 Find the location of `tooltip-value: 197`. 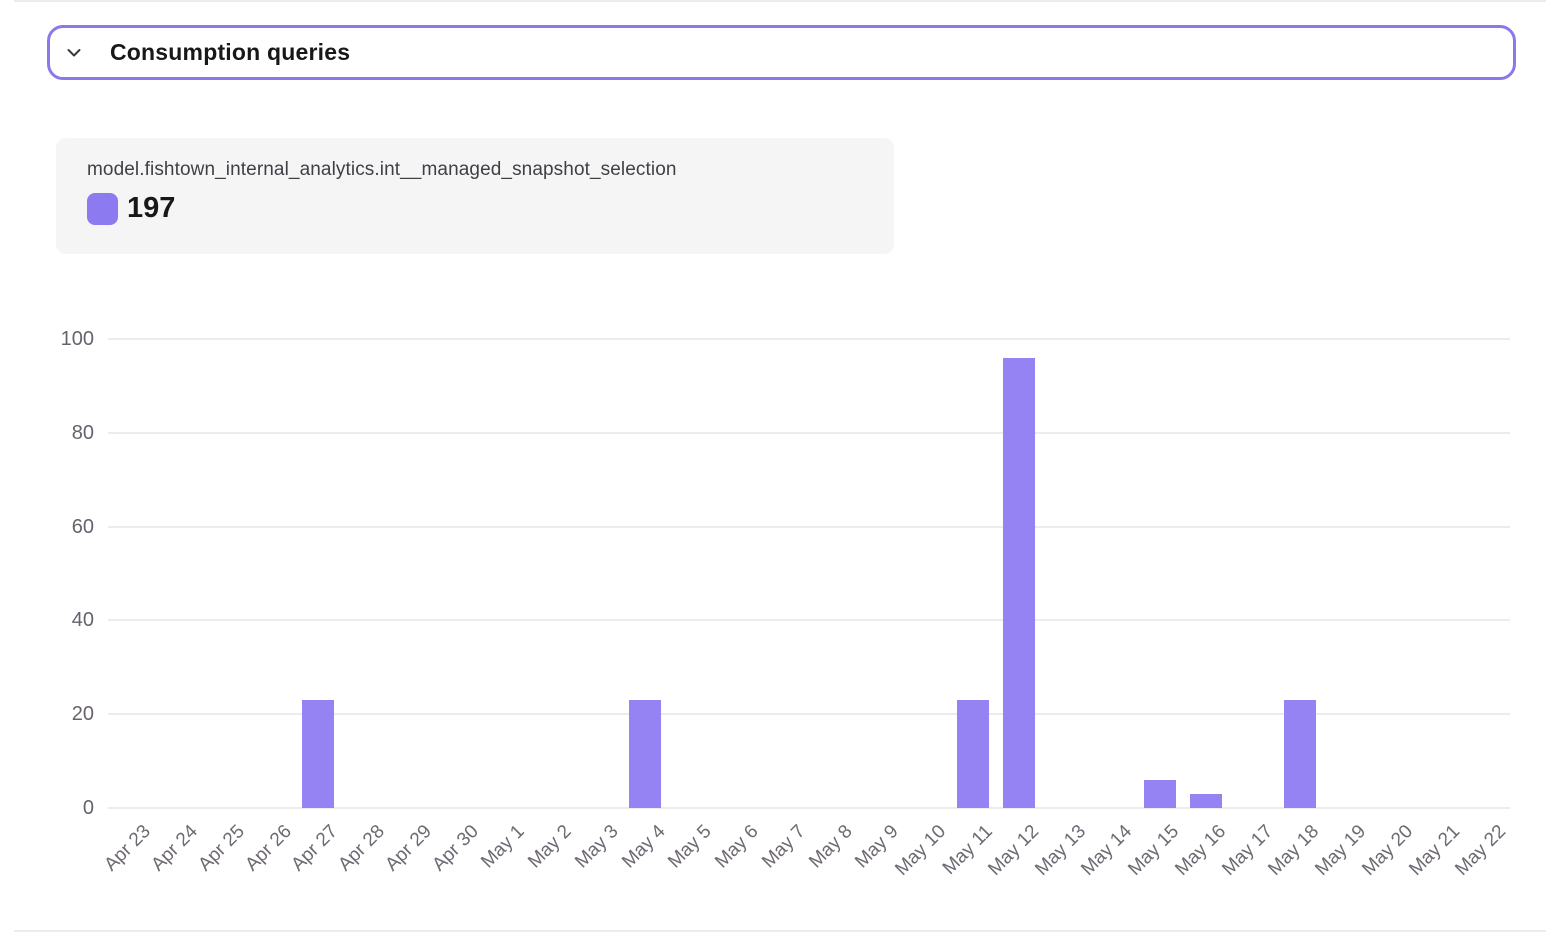

tooltip-value: 197 is located at coordinates (151, 208).